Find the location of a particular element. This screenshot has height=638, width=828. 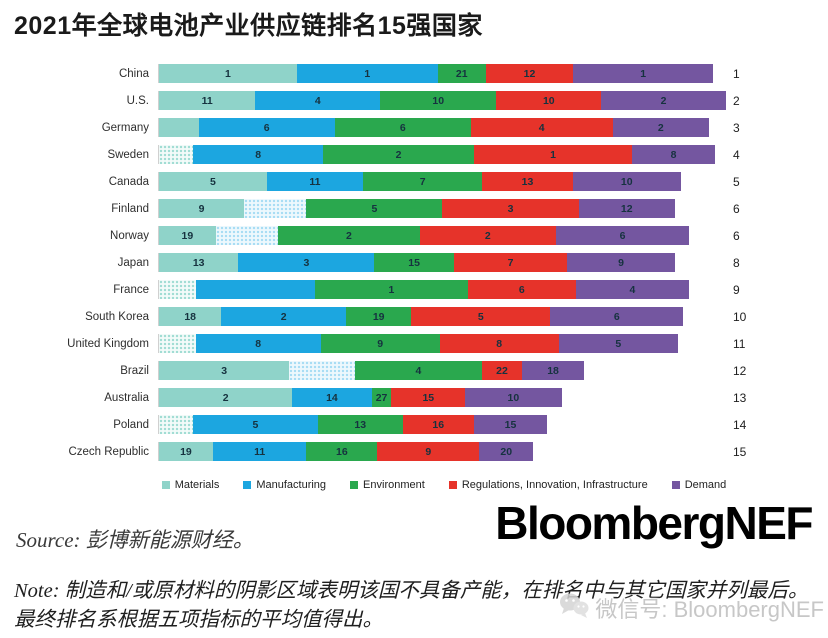

stacked-bar: 5 13 16 15 is located at coordinates (442, 424).